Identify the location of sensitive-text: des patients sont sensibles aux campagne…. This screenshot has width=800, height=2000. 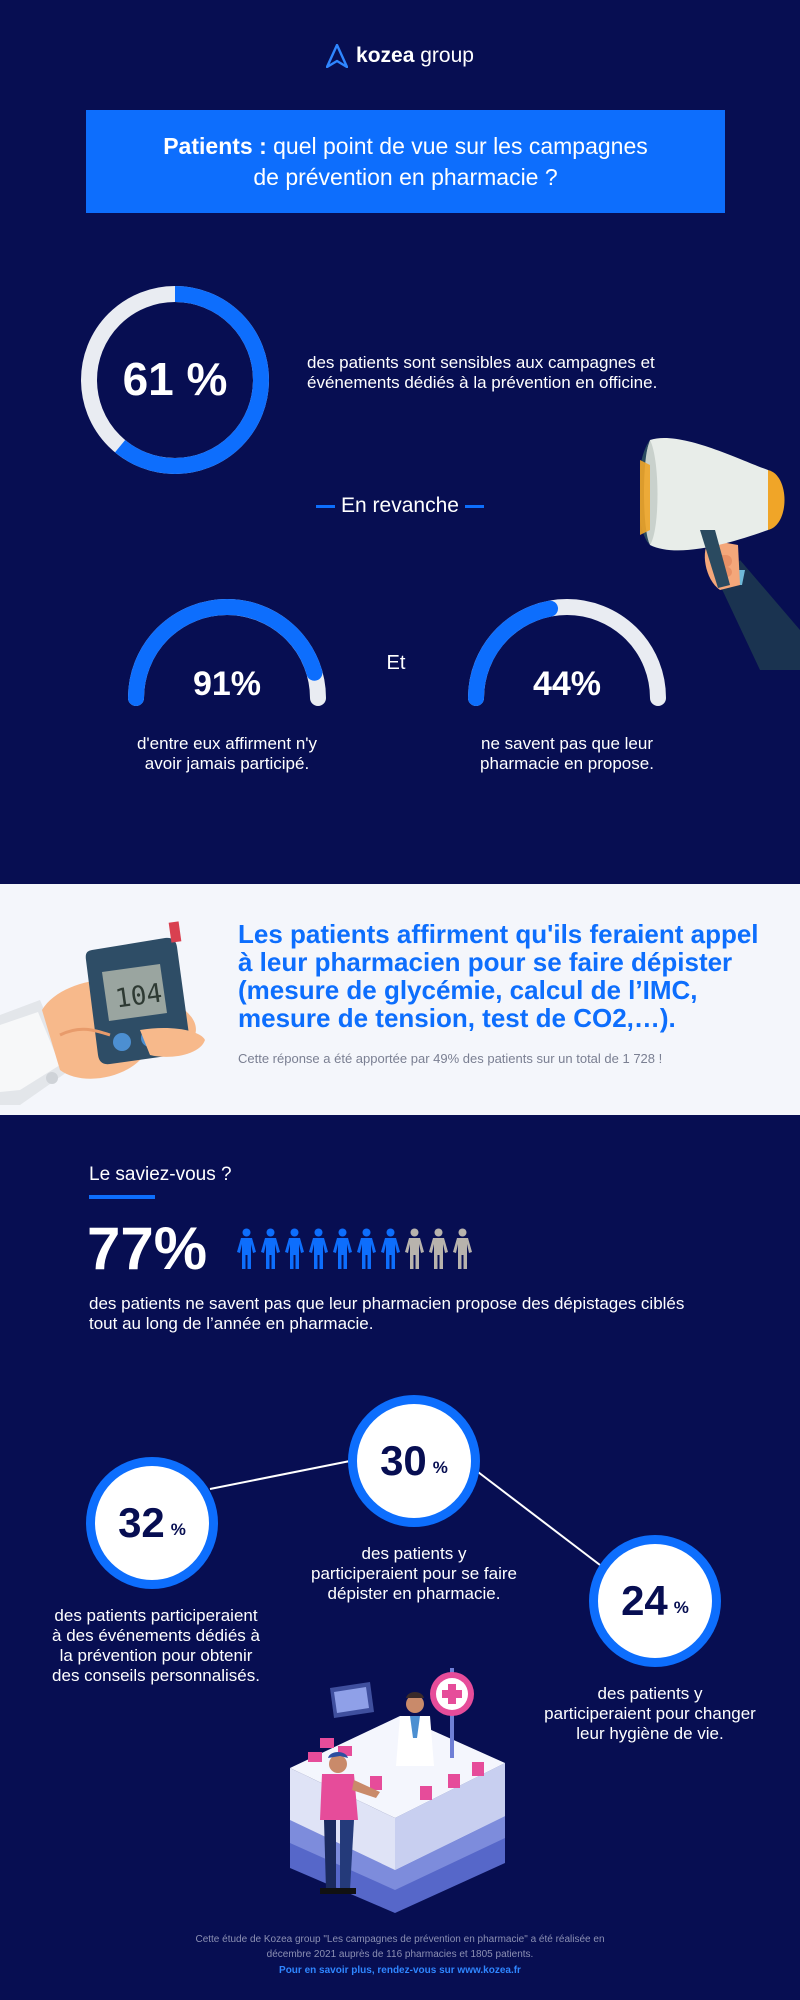
(482, 372).